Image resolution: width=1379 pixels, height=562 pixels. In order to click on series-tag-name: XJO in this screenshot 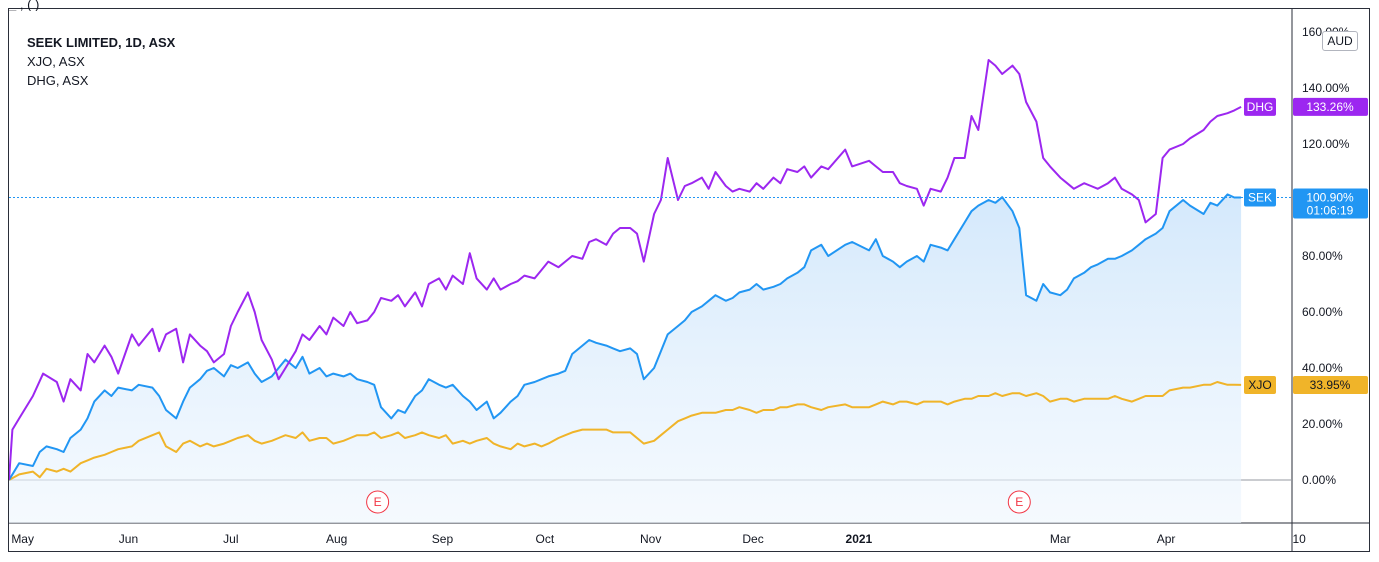, I will do `click(1259, 385)`.